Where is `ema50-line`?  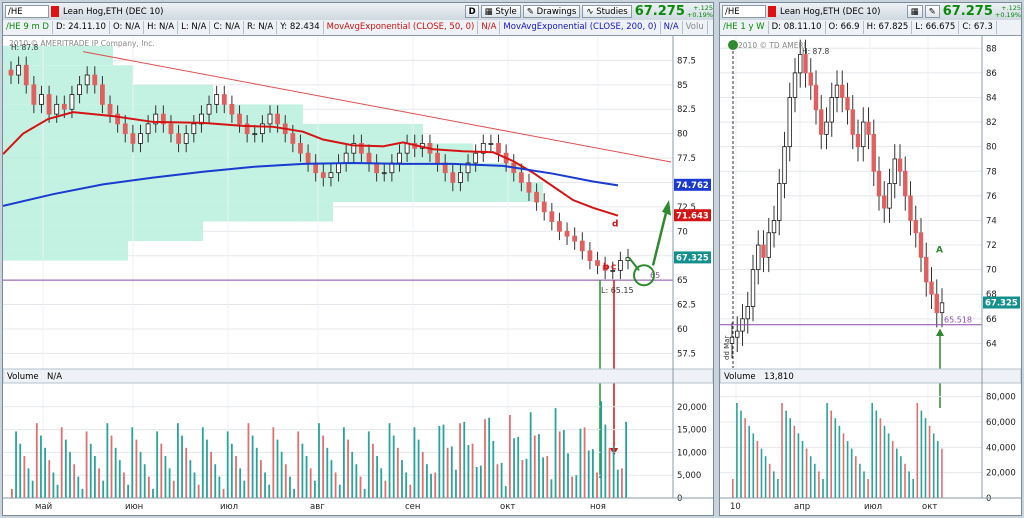 ema50-line is located at coordinates (311, 164).